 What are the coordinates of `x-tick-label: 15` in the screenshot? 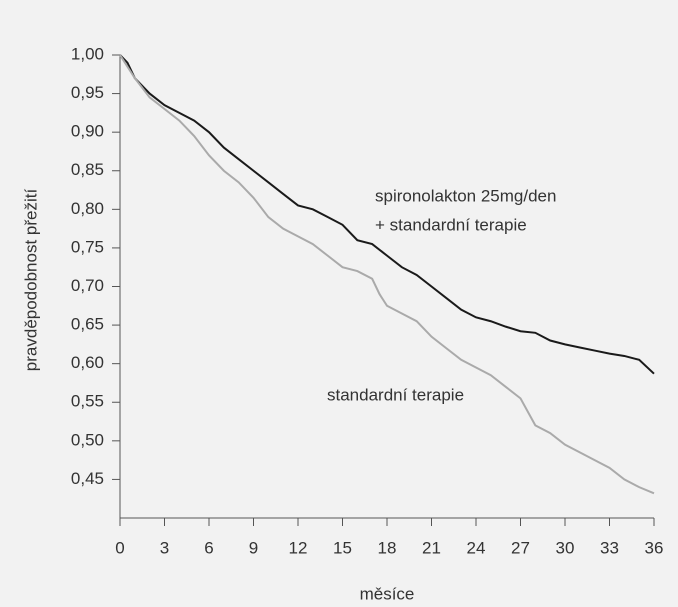 It's located at (342, 547).